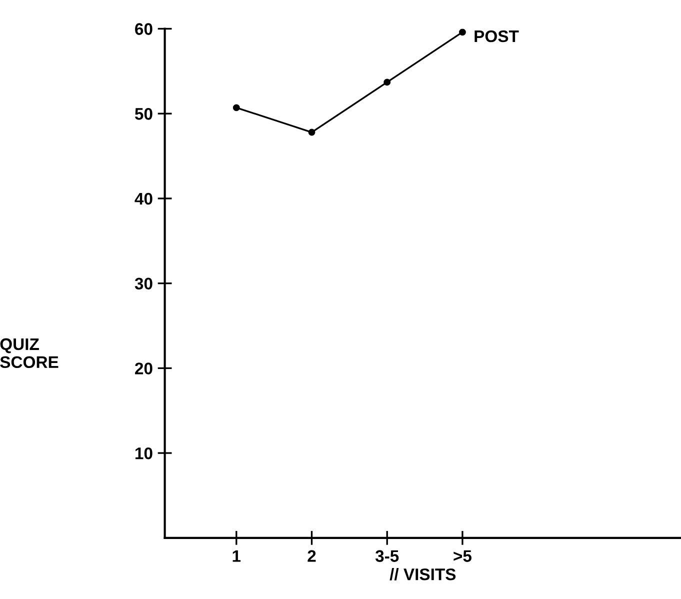 The width and height of the screenshot is (681, 599). What do you see at coordinates (29, 353) in the screenshot?
I see `y-axis-title: QUIZ SCORE` at bounding box center [29, 353].